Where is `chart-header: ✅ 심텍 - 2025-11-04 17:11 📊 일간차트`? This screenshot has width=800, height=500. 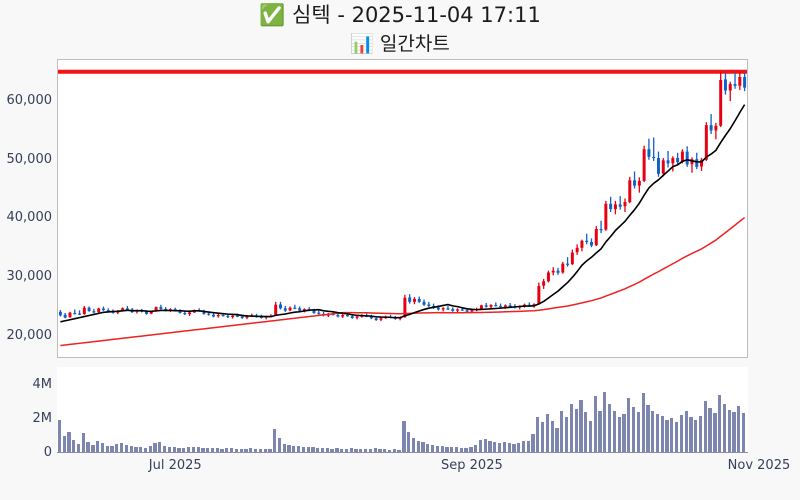
chart-header: ✅ 심텍 - 2025-11-04 17:11 📊 일간차트 is located at coordinates (400, 29).